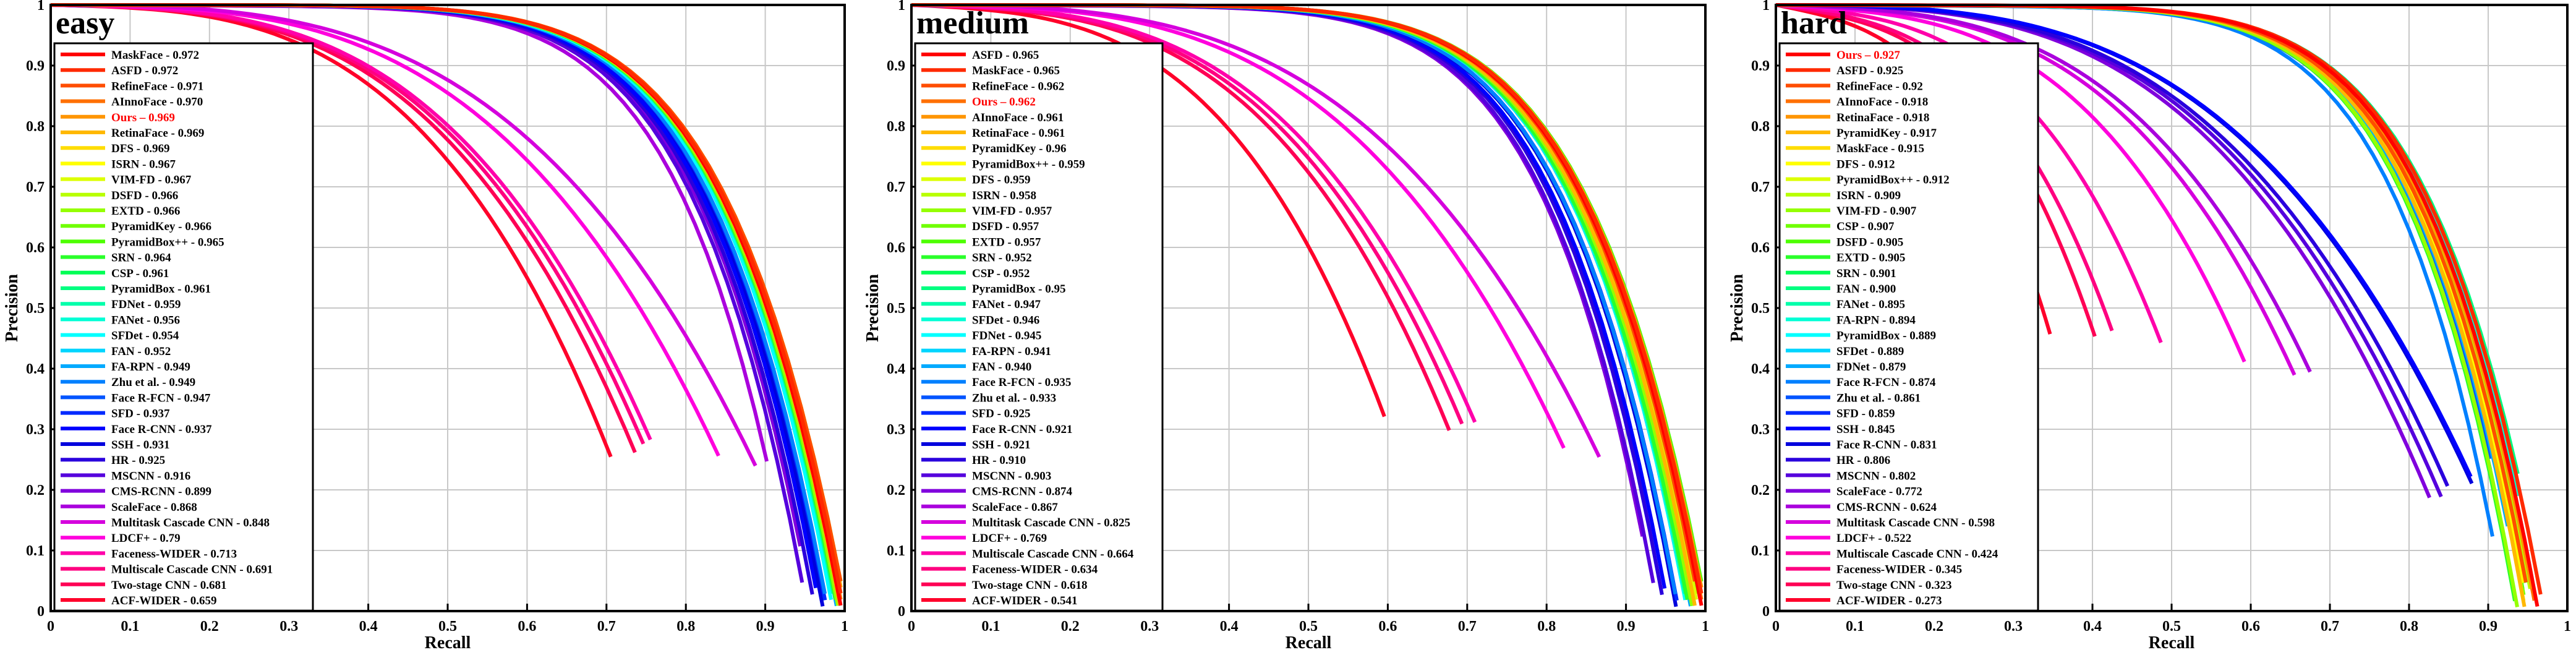  I want to click on legend-label: ACF-WIDER - 0.659, so click(163, 600).